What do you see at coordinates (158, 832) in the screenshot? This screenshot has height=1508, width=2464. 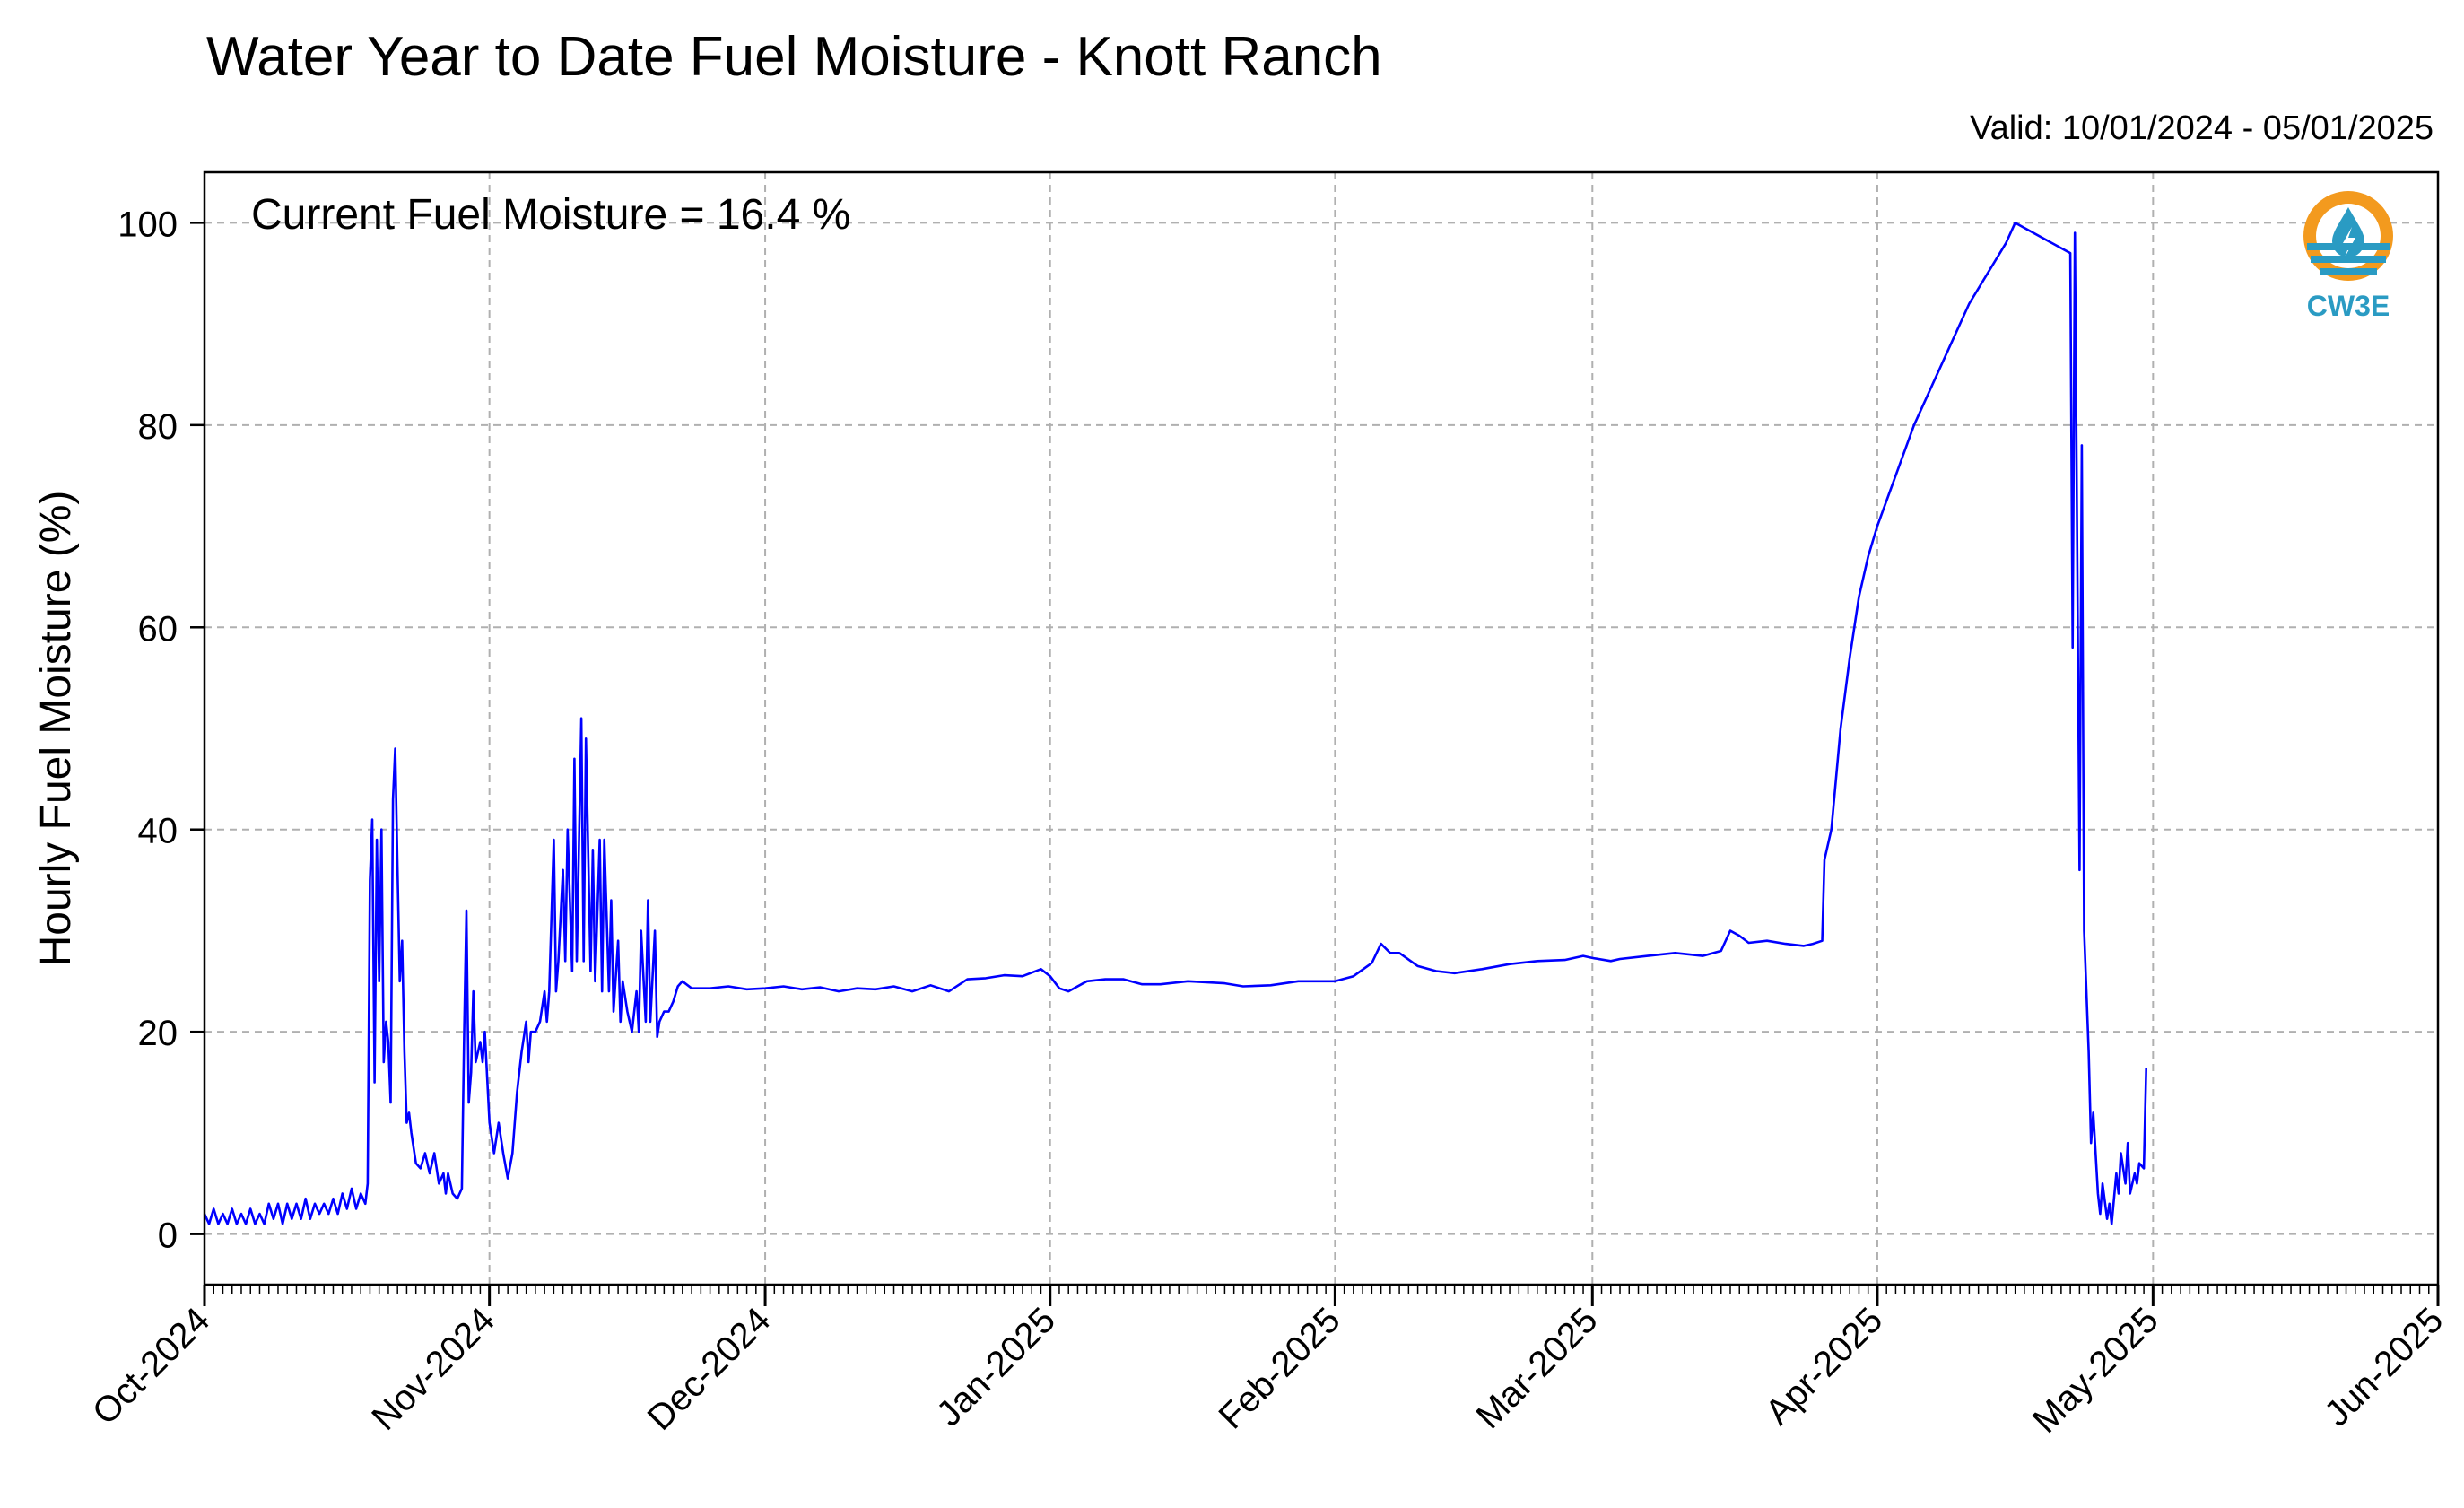 I see `y-tick-label: 40` at bounding box center [158, 832].